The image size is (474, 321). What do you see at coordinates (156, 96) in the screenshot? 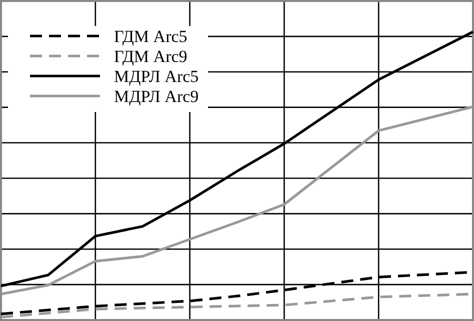
I see `legend-label: МДРЛ Arc9` at bounding box center [156, 96].